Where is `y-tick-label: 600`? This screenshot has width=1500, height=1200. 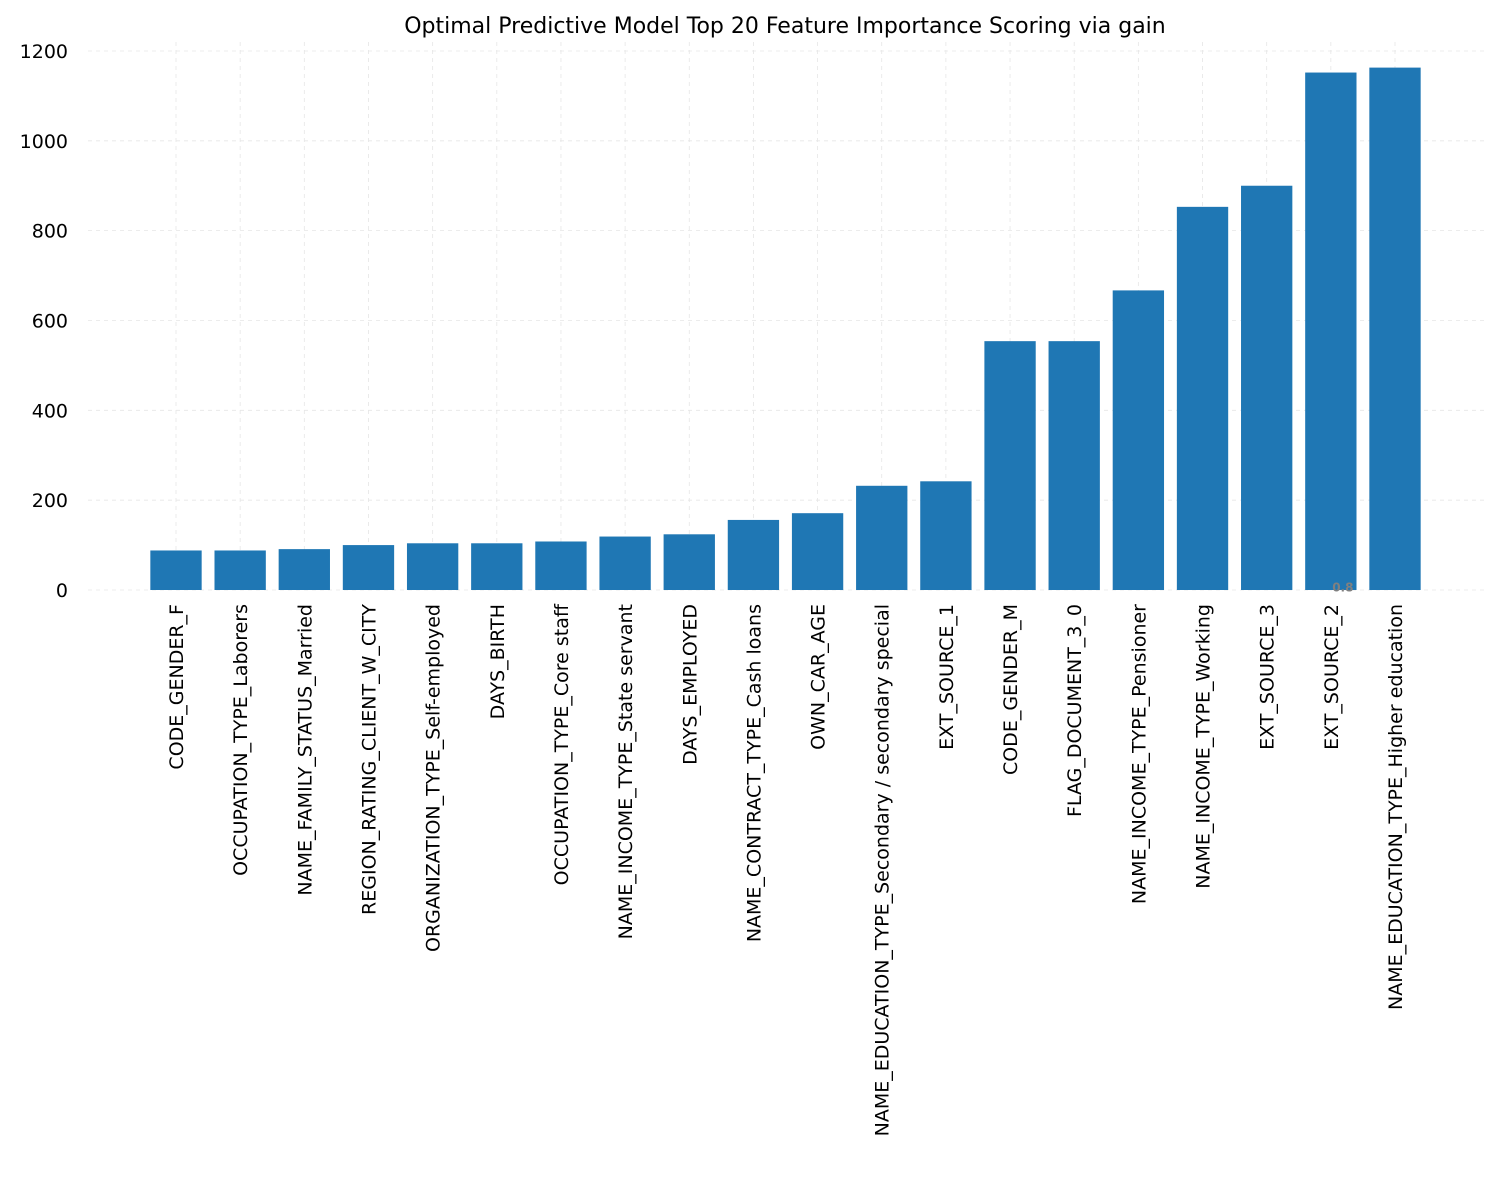
y-tick-label: 600 is located at coordinates (50, 321).